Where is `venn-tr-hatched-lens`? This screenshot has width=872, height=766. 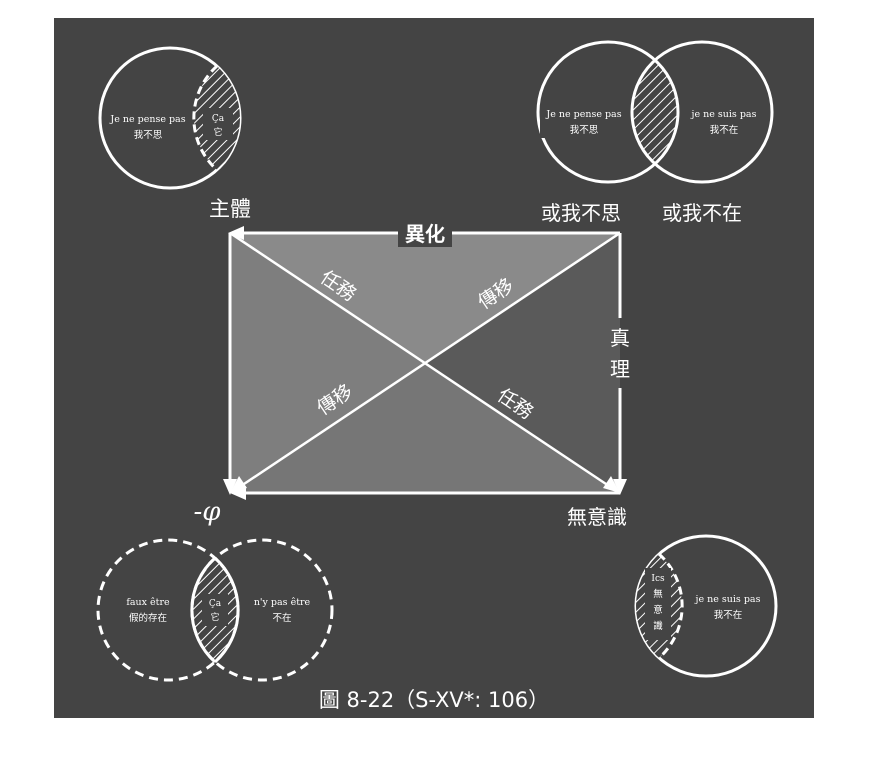 venn-tr-hatched-lens is located at coordinates (655, 112).